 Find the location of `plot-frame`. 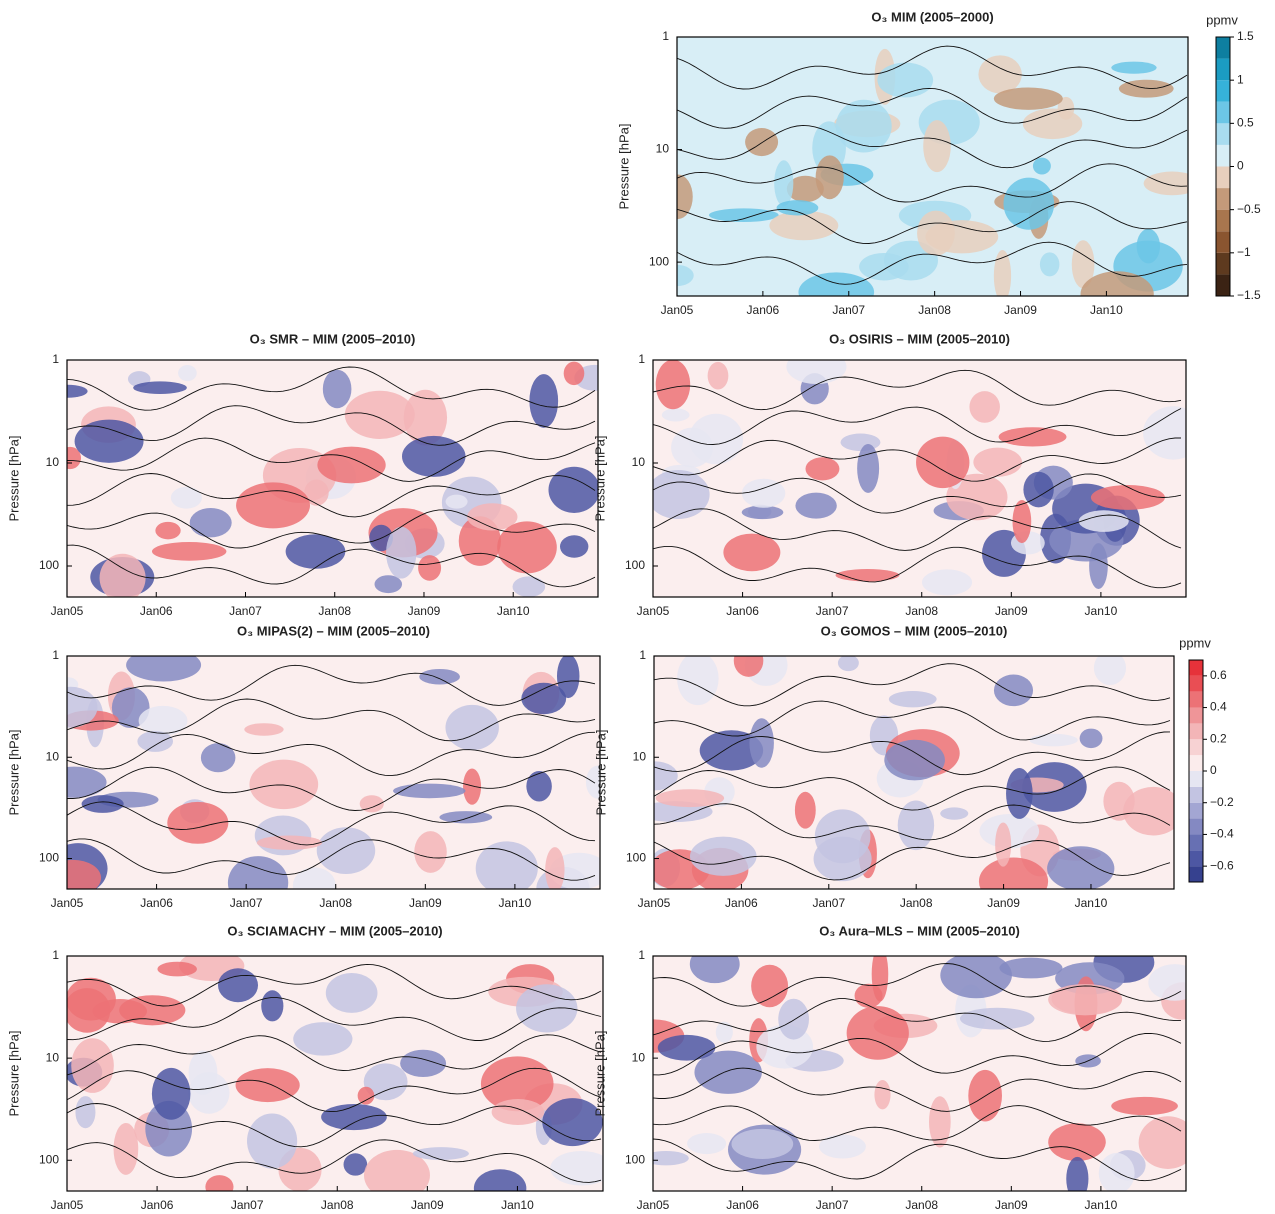

plot-frame is located at coordinates (932, 166).